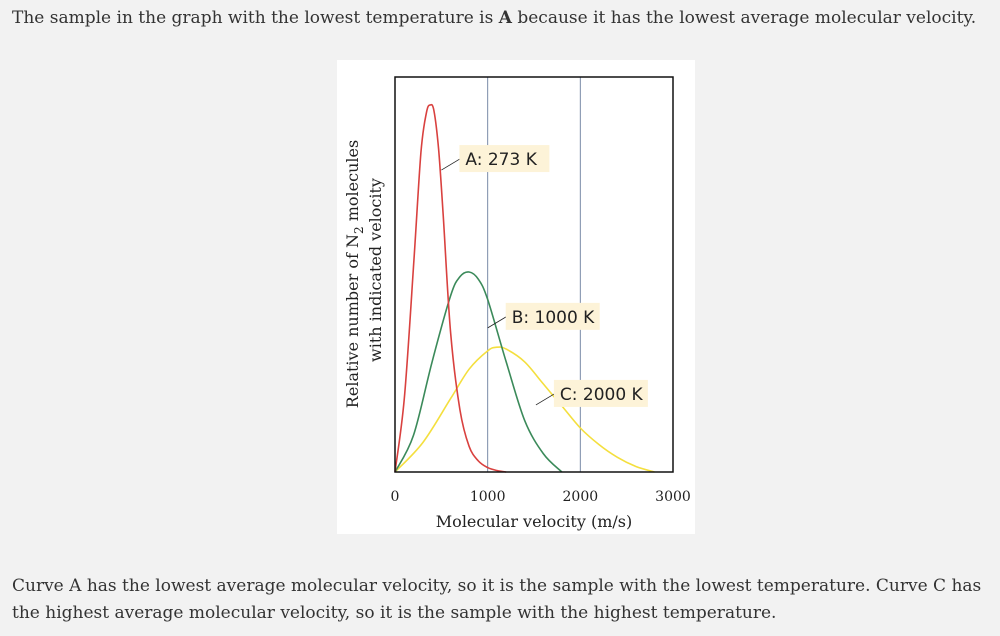 This screenshot has width=1000, height=636. Describe the element at coordinates (541, 497) in the screenshot. I see `x-tick-labels: 0 1000 2000 3000` at that location.